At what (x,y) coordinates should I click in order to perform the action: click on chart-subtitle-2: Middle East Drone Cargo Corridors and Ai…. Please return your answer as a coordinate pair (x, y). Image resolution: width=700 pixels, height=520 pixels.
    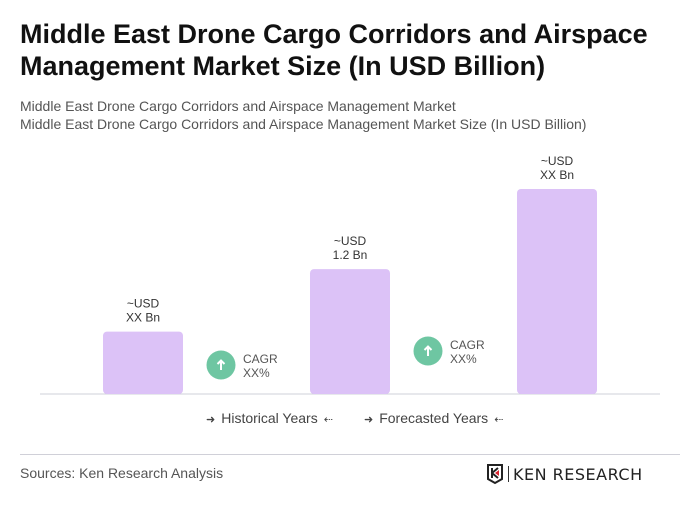
    Looking at the image, I should click on (303, 124).